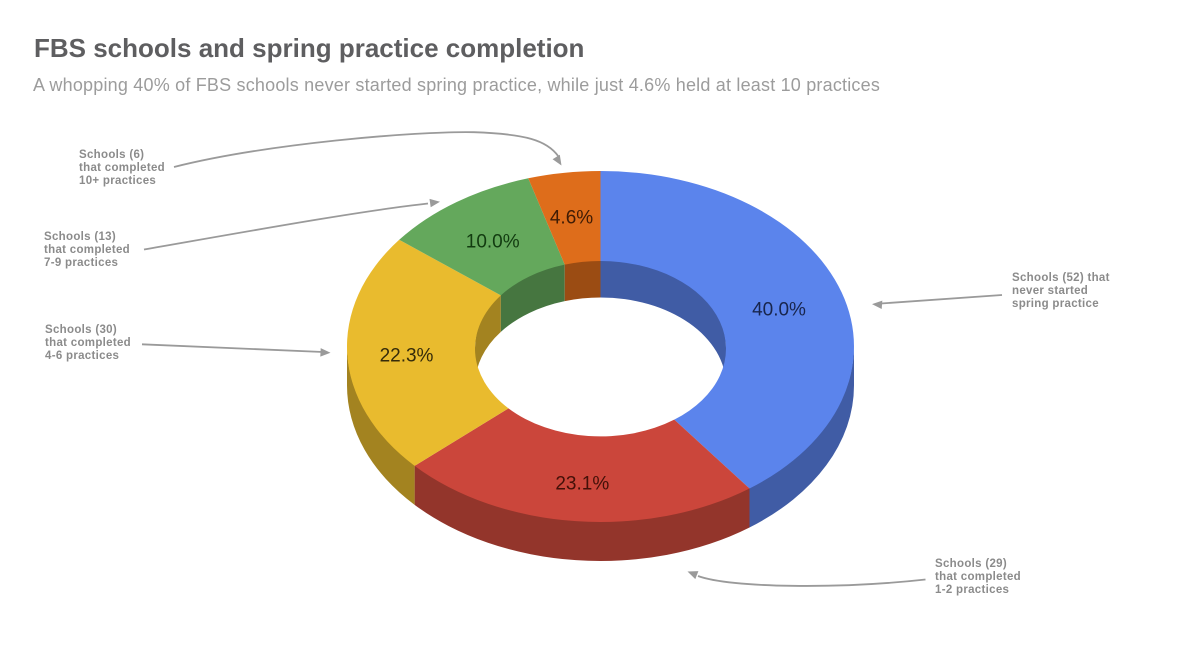 The image size is (1200, 652). I want to click on svg-text: 23.1%, so click(582, 484).